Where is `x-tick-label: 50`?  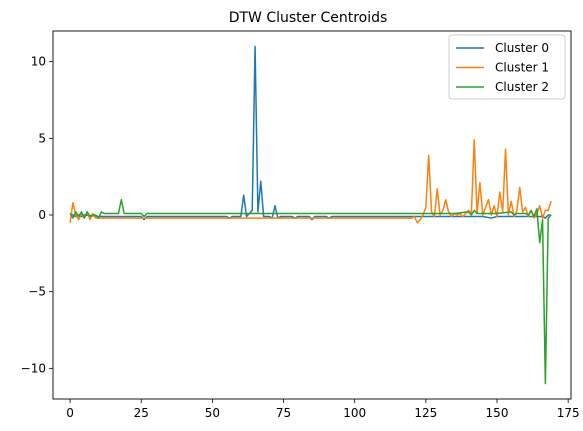
x-tick-label: 50 is located at coordinates (212, 413).